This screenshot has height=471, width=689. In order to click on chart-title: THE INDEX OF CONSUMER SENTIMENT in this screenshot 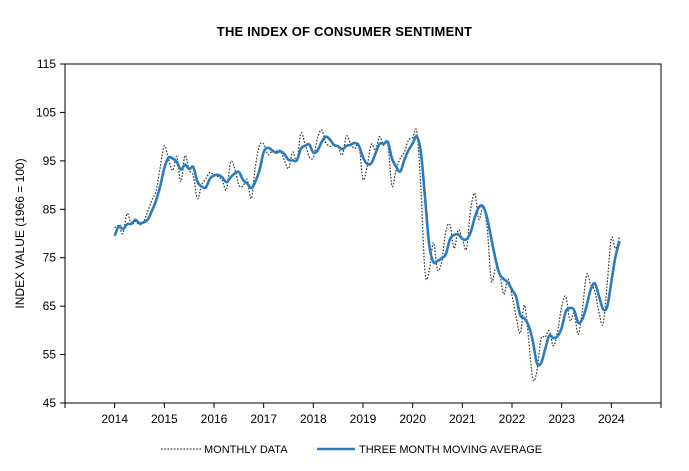, I will do `click(344, 31)`.